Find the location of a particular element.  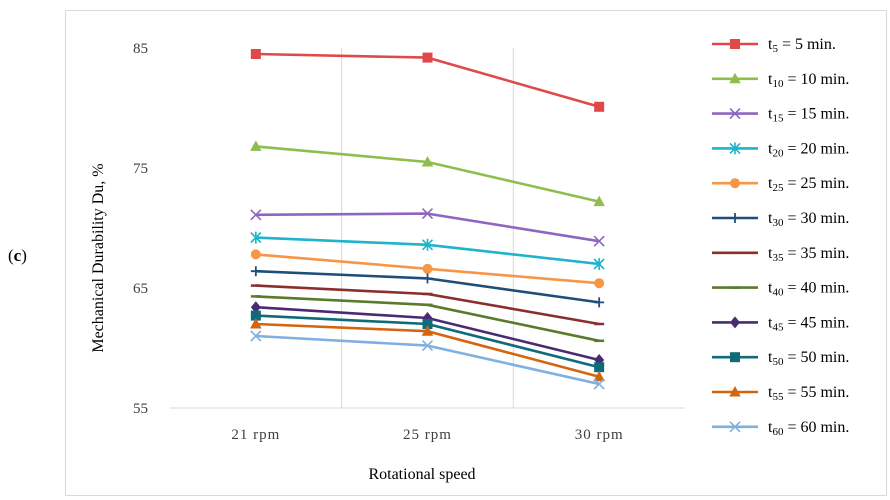

legend-item-10: t10 = 10 min. is located at coordinates (780, 80).